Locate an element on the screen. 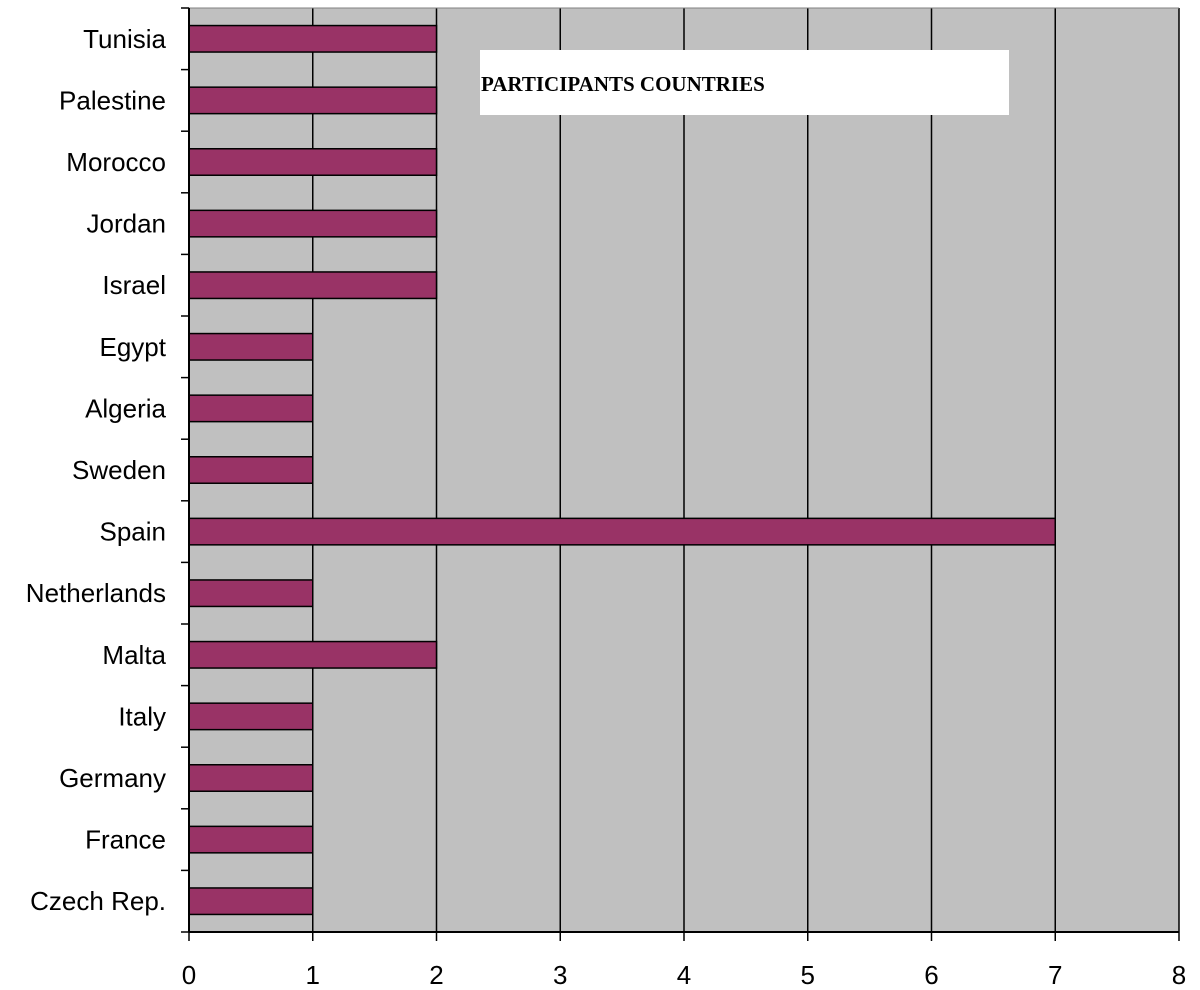 This screenshot has width=1200, height=990. category-label: Egypt is located at coordinates (133, 347).